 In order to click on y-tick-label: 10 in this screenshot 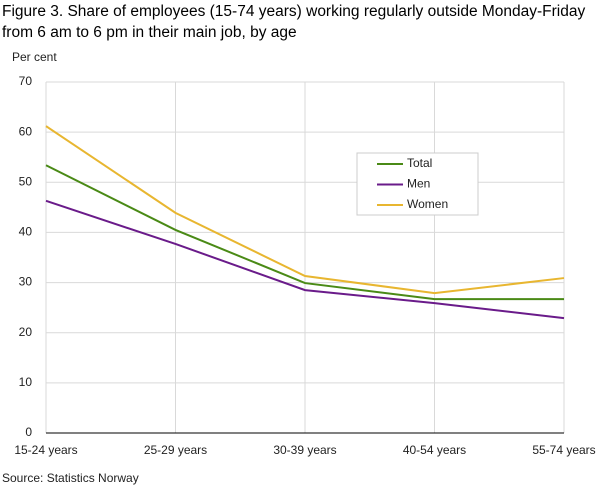, I will do `click(26, 382)`.